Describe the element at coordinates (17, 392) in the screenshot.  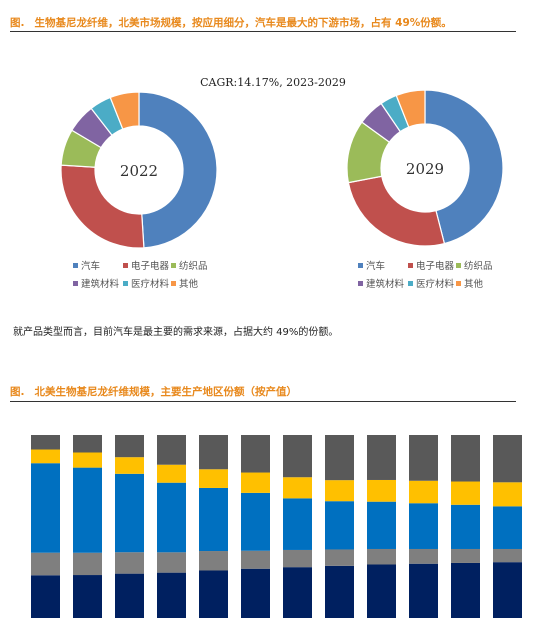
I see `figure2-label: 图.` at that location.